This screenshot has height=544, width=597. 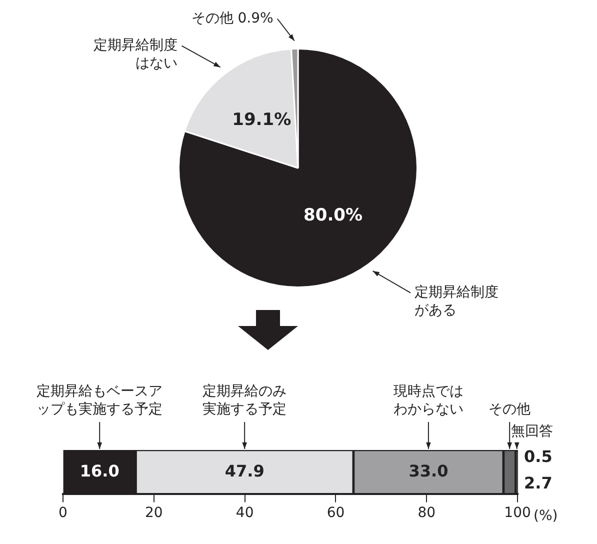 I want to click on text: 現時点ではわからない, so click(x=428, y=401).